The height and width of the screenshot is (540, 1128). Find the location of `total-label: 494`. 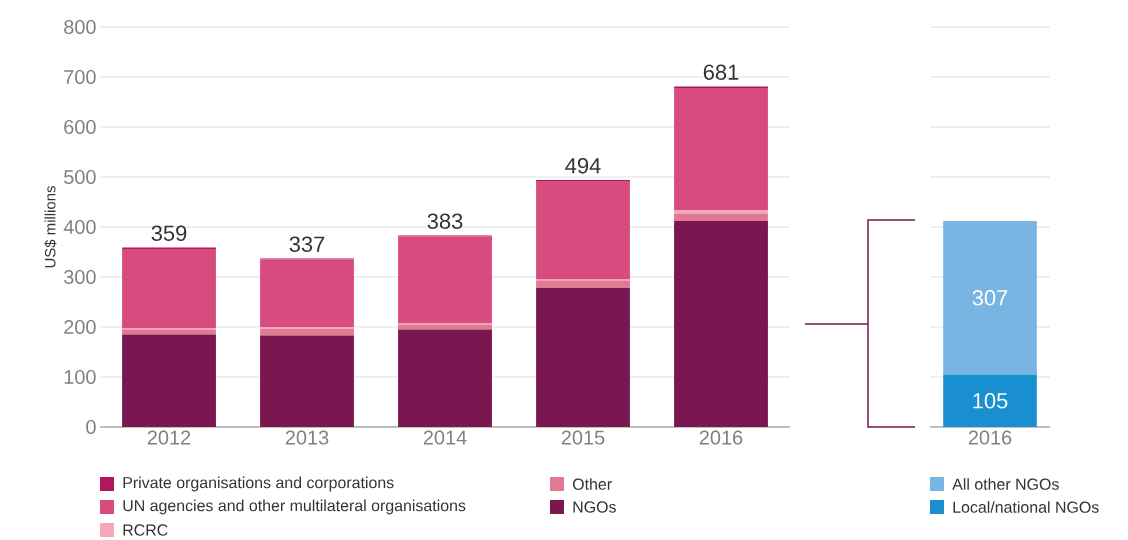

total-label: 494 is located at coordinates (583, 165).